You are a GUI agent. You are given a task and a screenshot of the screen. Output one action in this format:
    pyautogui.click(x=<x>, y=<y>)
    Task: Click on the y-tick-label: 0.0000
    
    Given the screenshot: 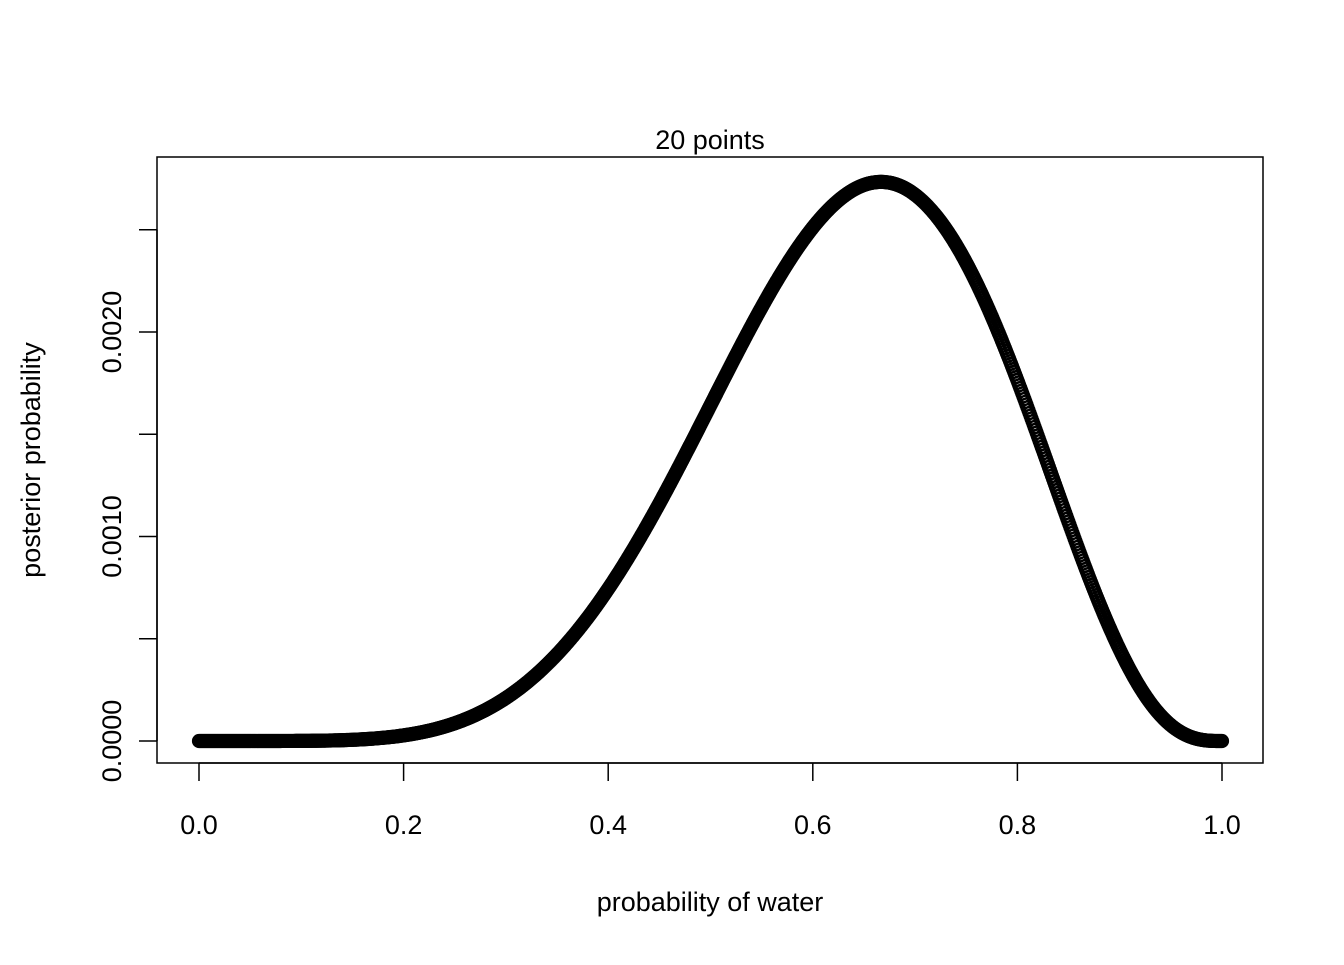 What is the action you would take?
    pyautogui.click(x=112, y=741)
    